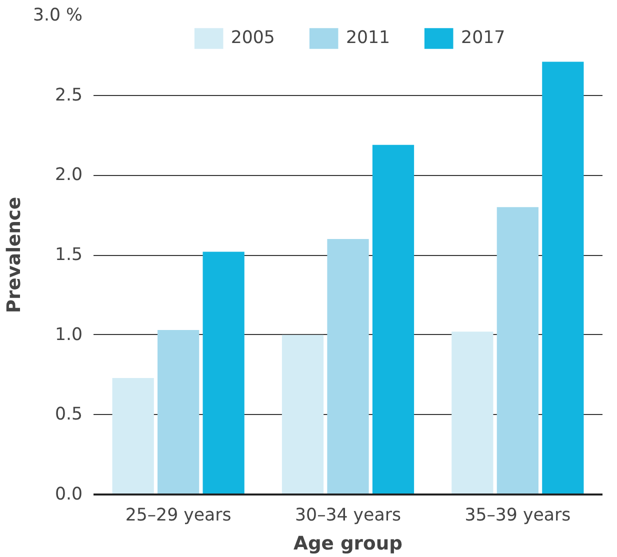 The width and height of the screenshot is (617, 557). I want to click on x-tick-label: 30–34 years, so click(348, 516).